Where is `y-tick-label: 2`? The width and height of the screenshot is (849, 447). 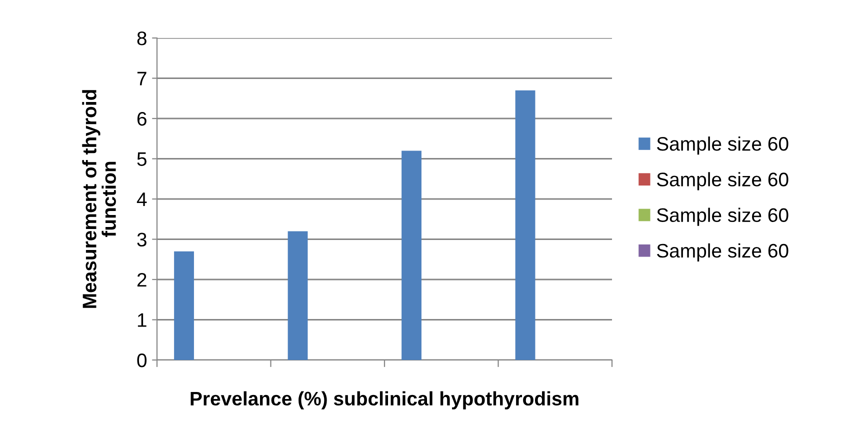
y-tick-label: 2 is located at coordinates (141, 279).